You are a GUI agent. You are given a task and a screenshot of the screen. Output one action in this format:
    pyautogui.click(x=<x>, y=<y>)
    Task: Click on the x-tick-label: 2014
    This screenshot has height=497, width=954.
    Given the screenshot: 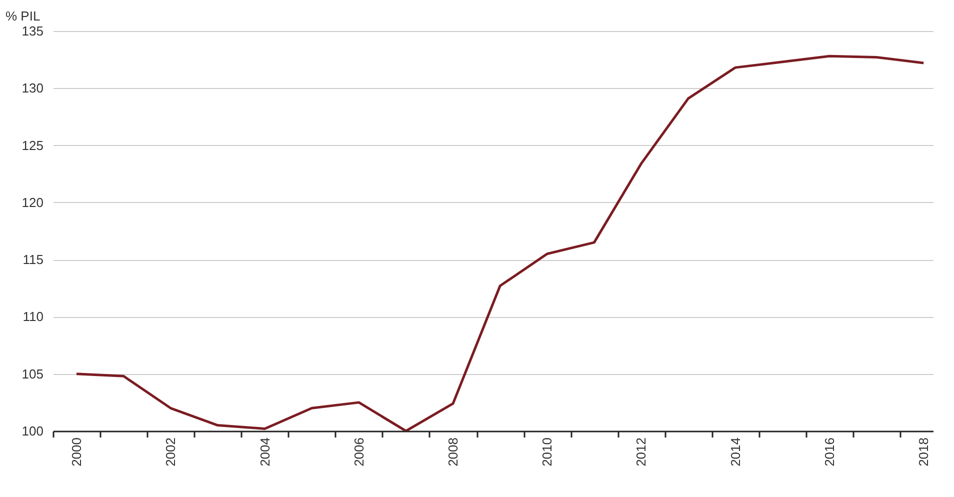 What is the action you would take?
    pyautogui.click(x=735, y=452)
    